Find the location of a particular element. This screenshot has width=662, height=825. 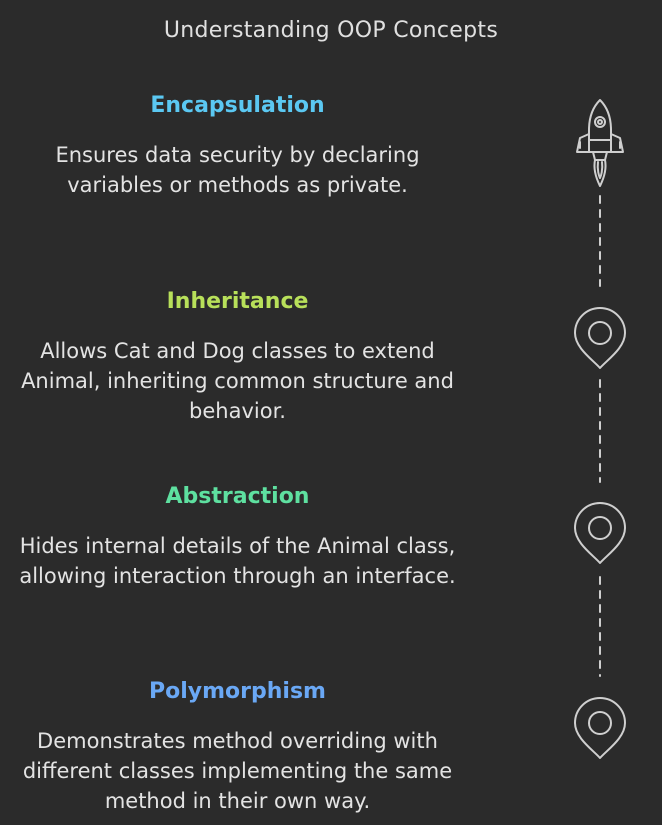

concept-heading: Polymorphism is located at coordinates (237, 691).